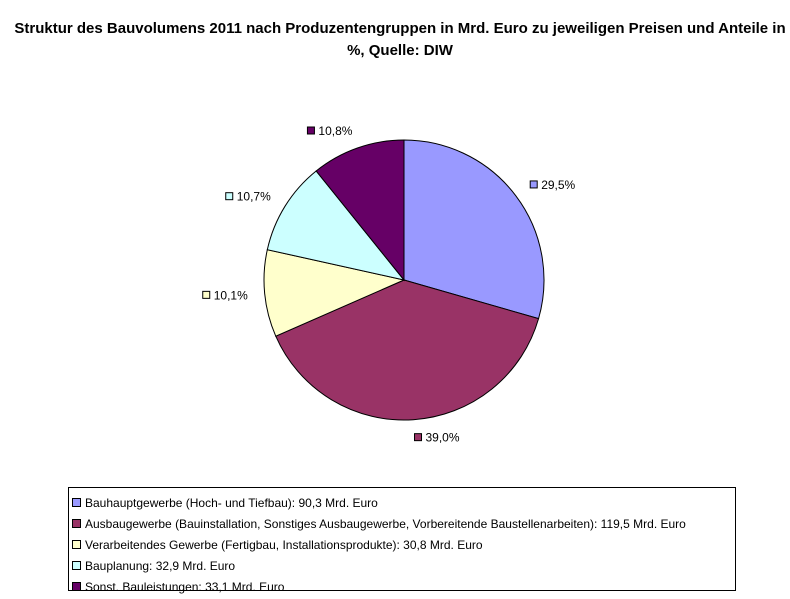 This screenshot has height=599, width=790. What do you see at coordinates (254, 197) in the screenshot?
I see `pie-label-text-3: 10,7%` at bounding box center [254, 197].